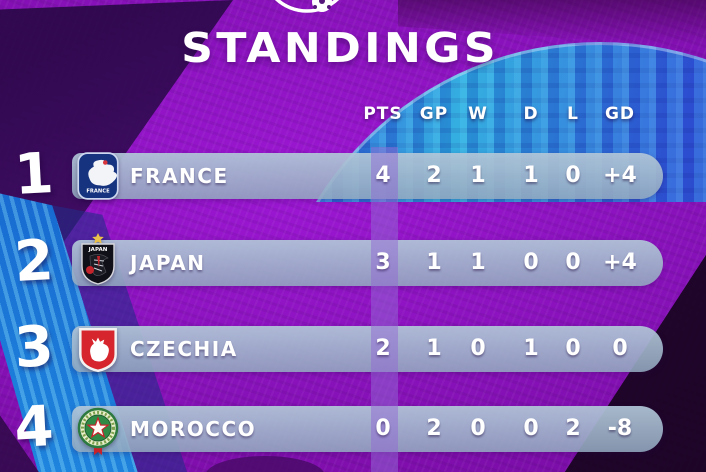  Describe the element at coordinates (383, 348) in the screenshot. I see `stat-pts: 2` at that location.